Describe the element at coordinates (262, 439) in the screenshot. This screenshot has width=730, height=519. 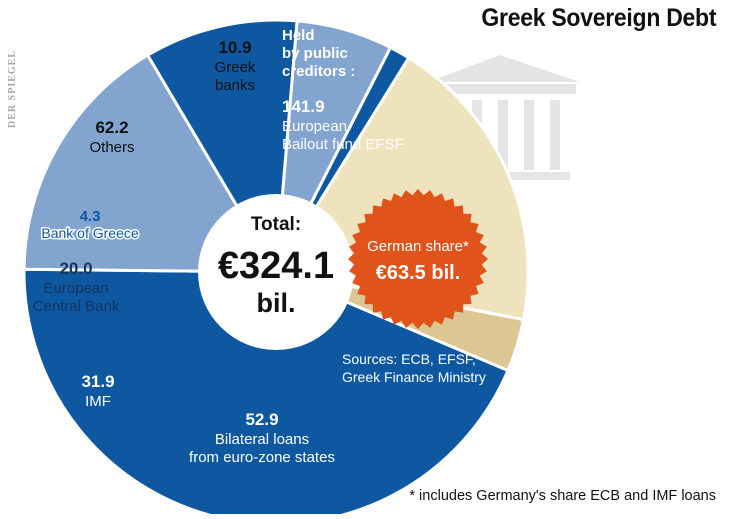
I see `slice-label-bilateral-loans-from-euro-zone-states-line-1: Bilateral loans` at that location.